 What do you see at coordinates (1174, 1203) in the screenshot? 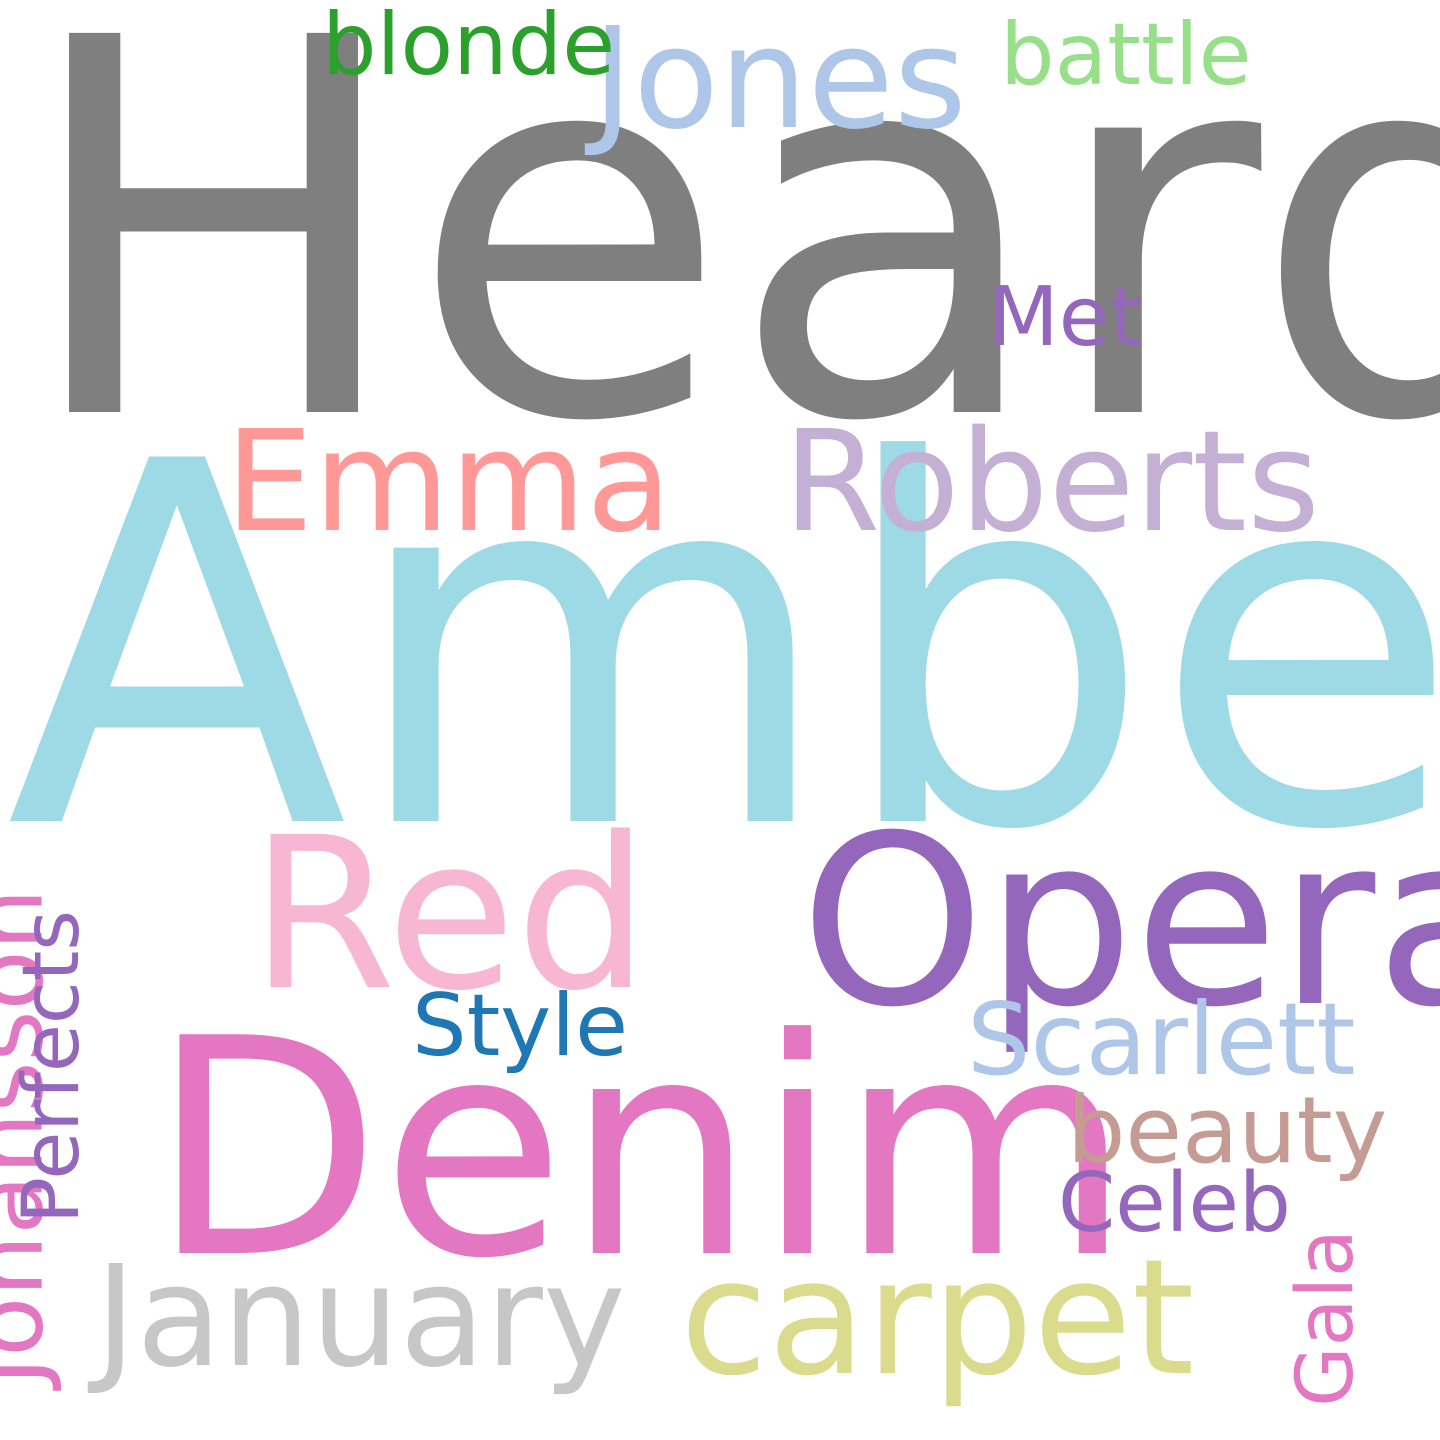
I see `word-celeb: Celeb` at bounding box center [1174, 1203].